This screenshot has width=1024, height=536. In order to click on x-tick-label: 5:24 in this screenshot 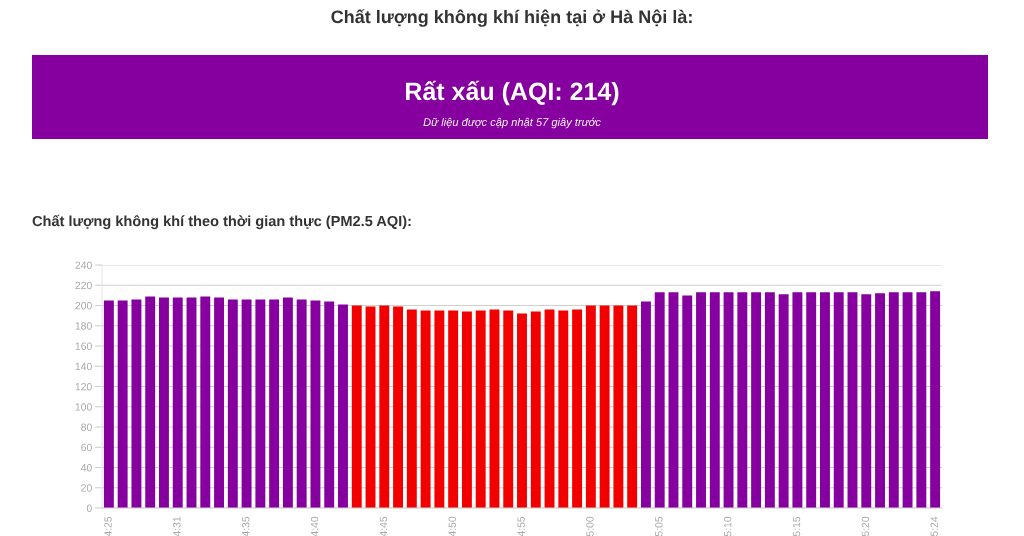, I will do `click(934, 526)`.